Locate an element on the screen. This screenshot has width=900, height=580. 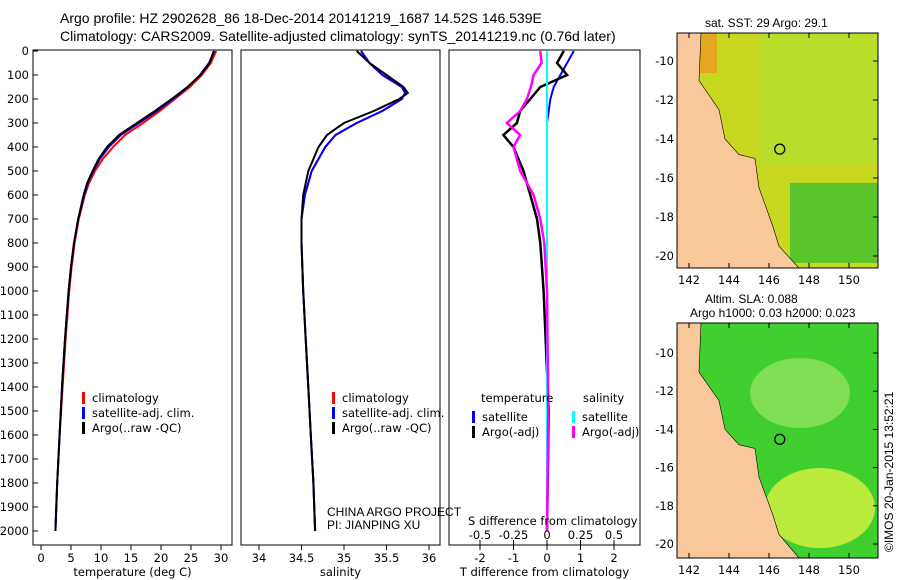
series-line-t-argo-adj- is located at coordinates (535, 291).